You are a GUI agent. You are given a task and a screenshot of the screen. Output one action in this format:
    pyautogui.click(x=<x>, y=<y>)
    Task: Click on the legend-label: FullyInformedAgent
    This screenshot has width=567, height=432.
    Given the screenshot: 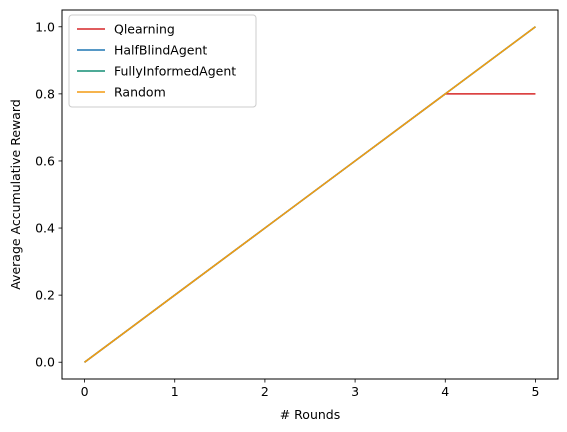 What is the action you would take?
    pyautogui.click(x=175, y=71)
    